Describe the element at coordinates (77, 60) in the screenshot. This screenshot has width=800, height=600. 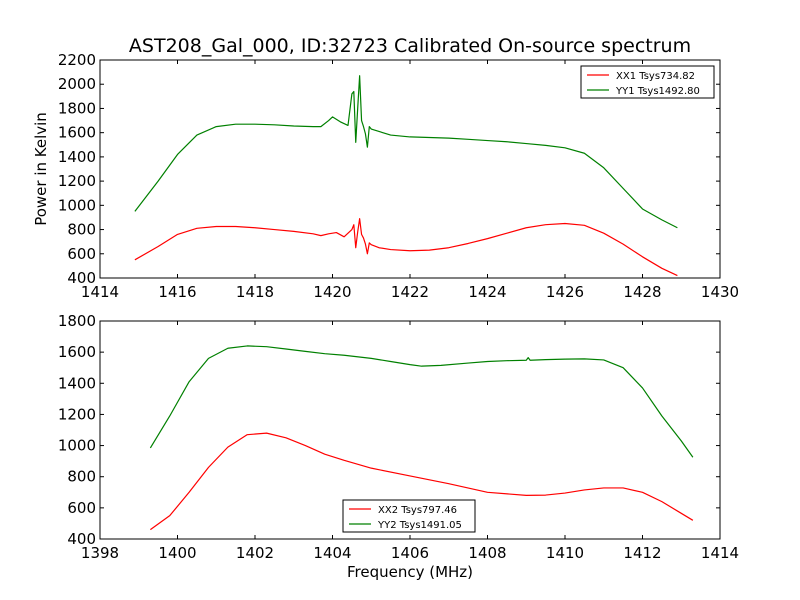
I see `y-tick-label: 2200` at that location.